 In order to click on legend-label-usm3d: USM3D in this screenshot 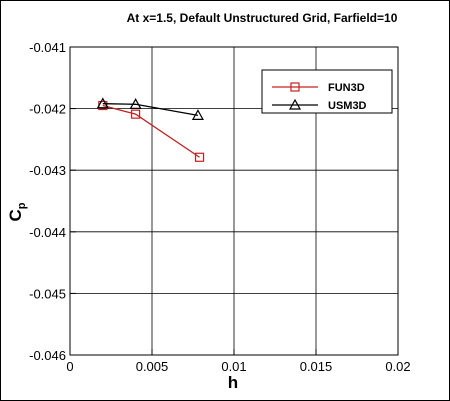, I will do `click(347, 106)`.